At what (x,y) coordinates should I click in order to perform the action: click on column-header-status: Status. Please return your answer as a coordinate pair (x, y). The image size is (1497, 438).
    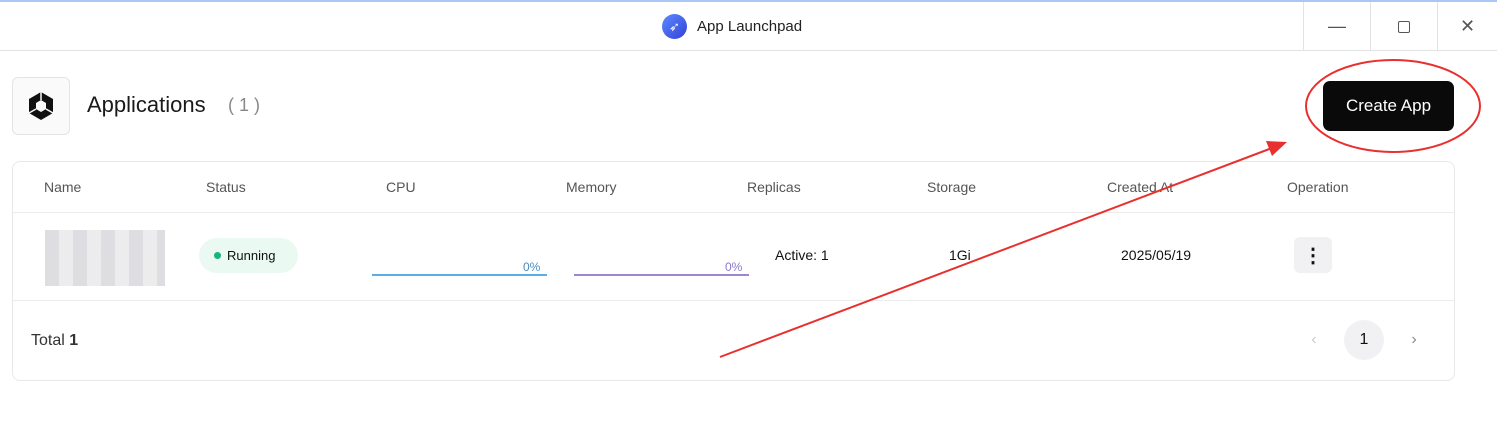
    Looking at the image, I should click on (226, 187).